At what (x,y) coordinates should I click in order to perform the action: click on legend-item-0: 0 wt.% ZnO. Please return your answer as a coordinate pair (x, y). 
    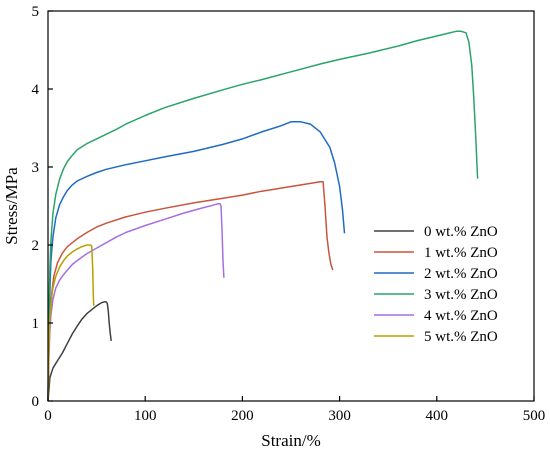
    Looking at the image, I should click on (436, 232).